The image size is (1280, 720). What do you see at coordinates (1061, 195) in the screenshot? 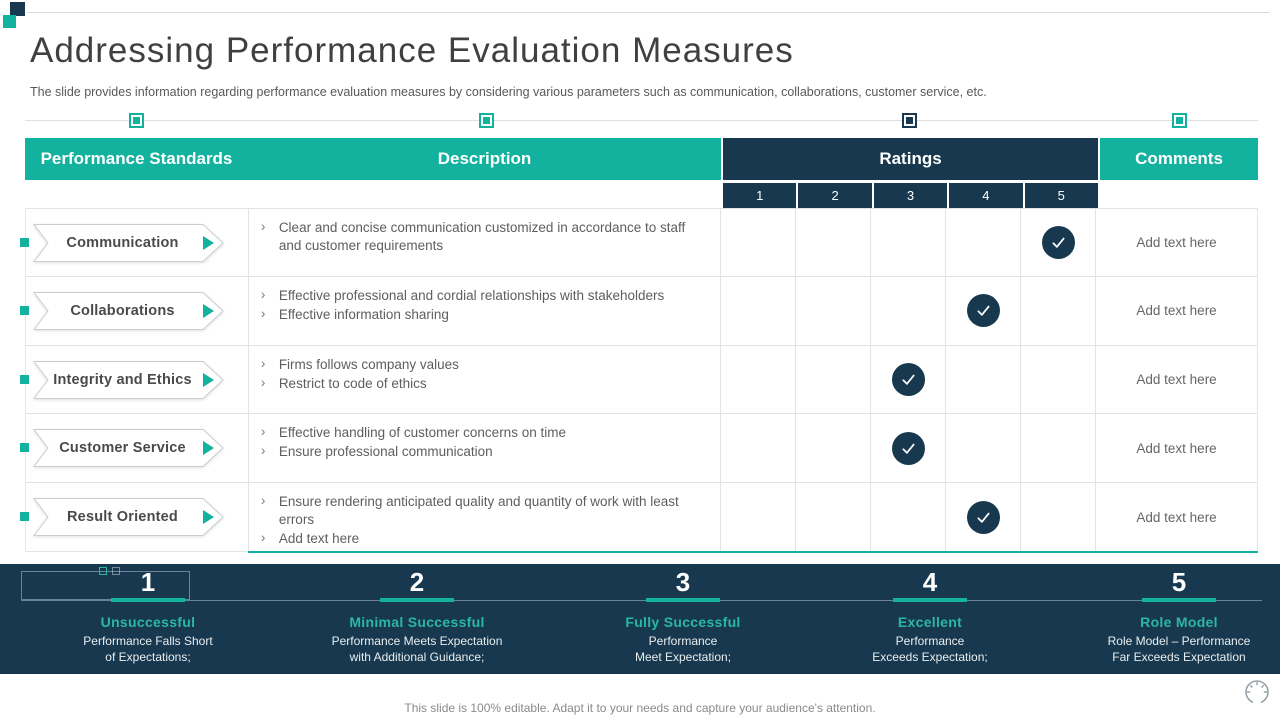
I see `rating-scale-5: 5` at bounding box center [1061, 195].